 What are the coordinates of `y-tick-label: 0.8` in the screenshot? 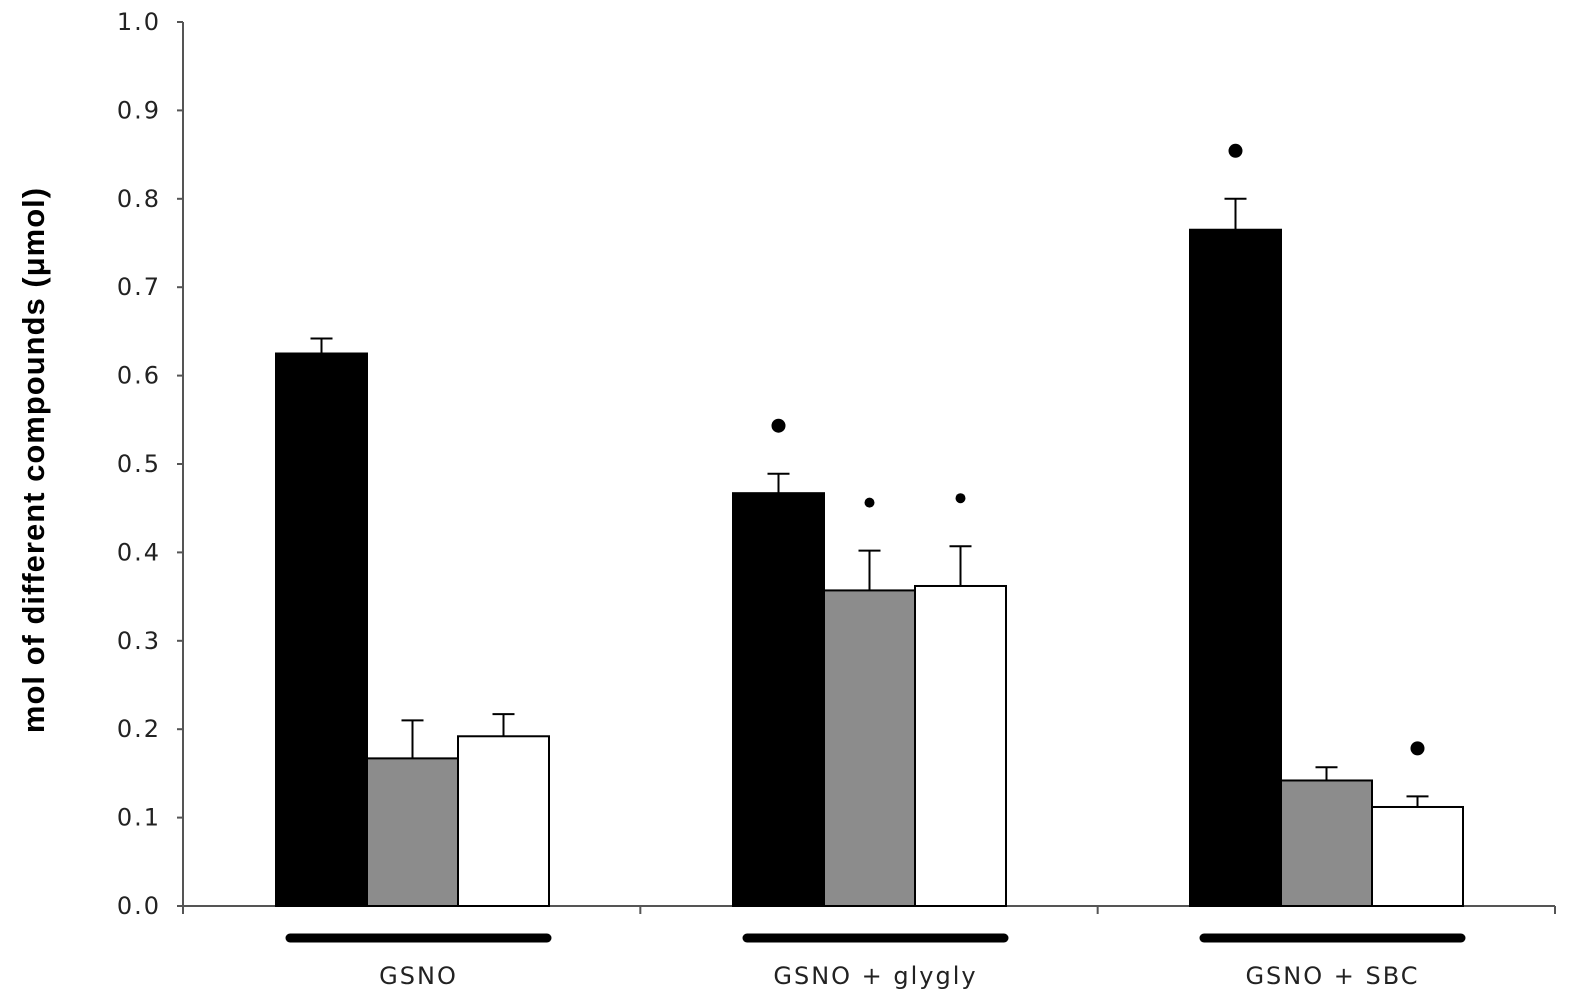 It's located at (139, 199).